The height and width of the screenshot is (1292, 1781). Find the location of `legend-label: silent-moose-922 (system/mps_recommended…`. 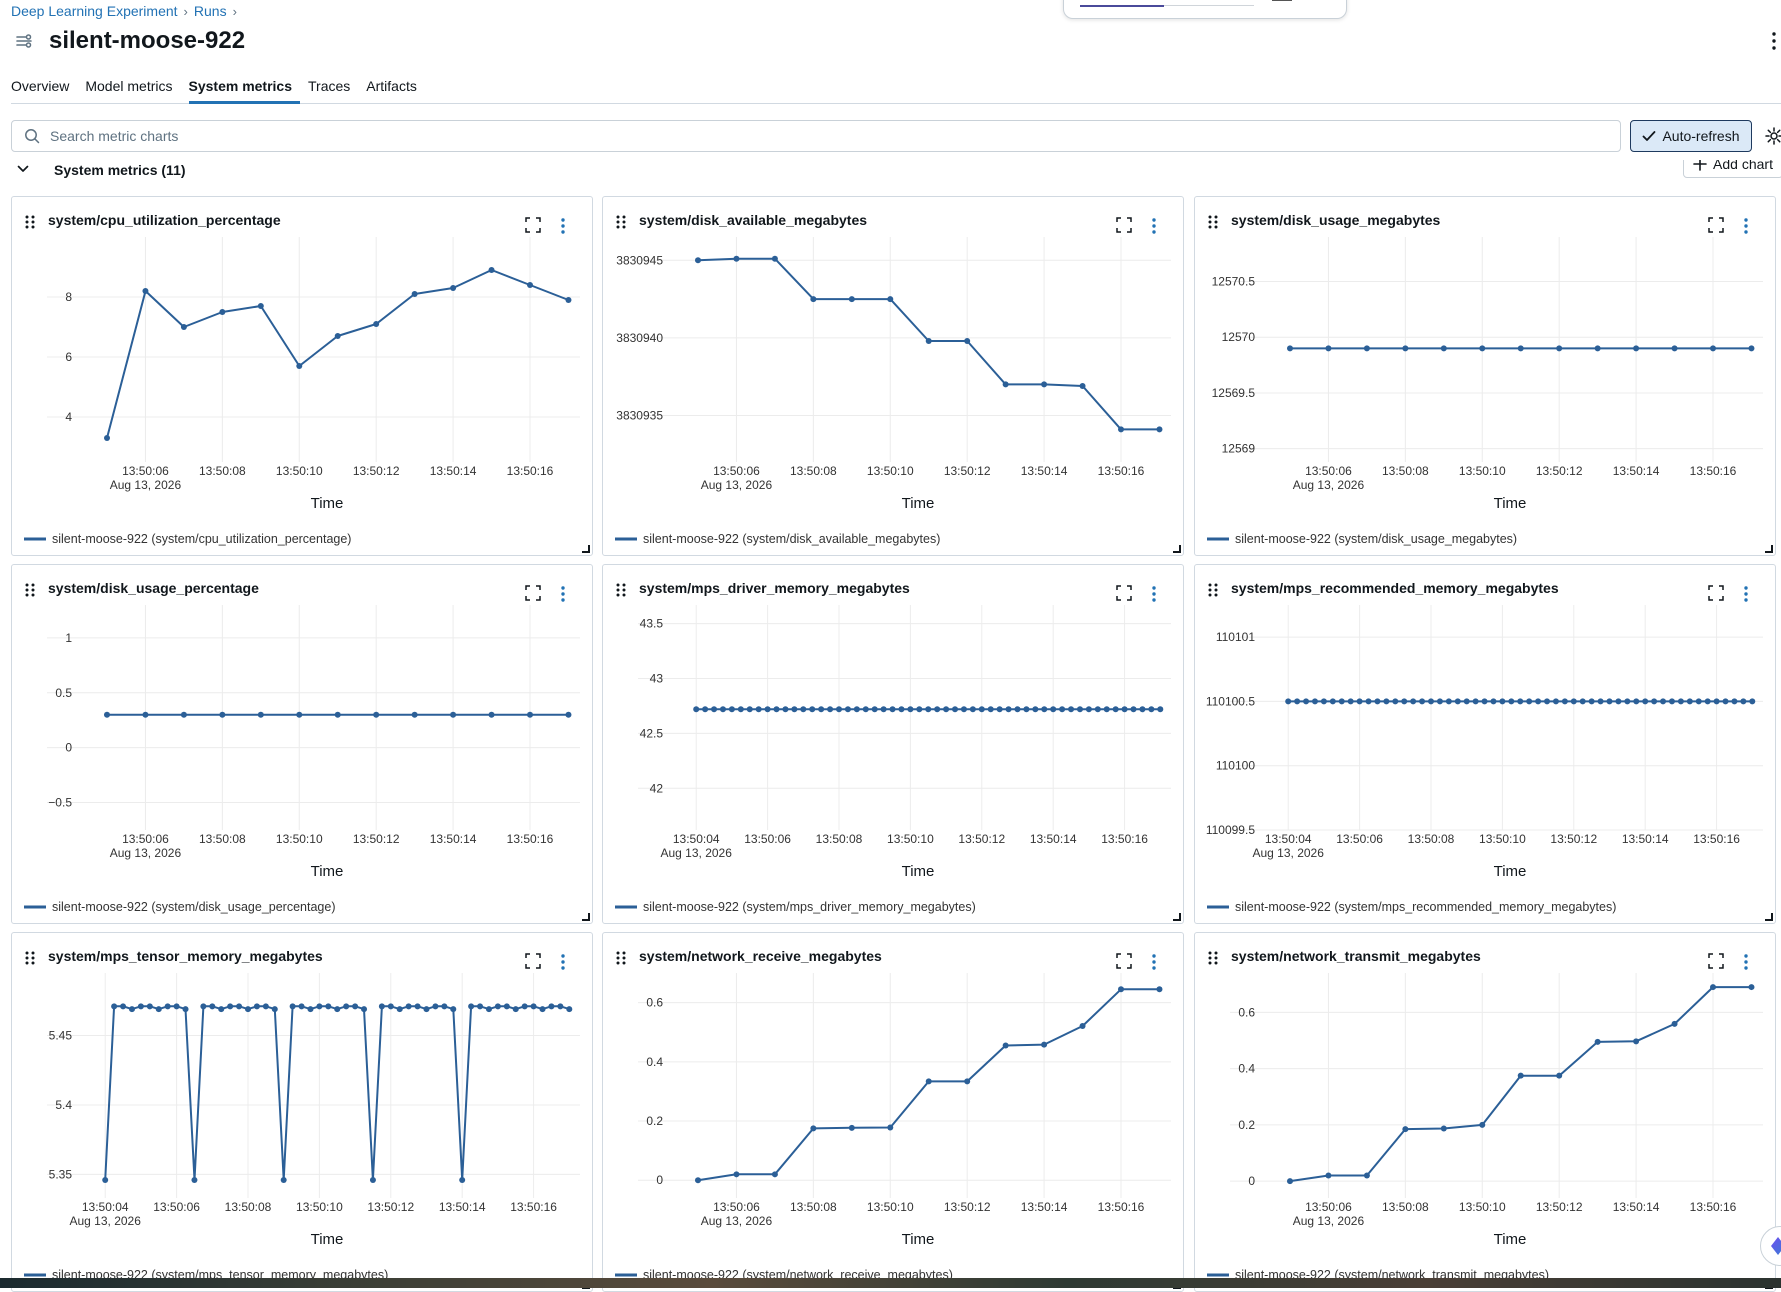

legend-label: silent-moose-922 (system/mps_recommended… is located at coordinates (1425, 907).